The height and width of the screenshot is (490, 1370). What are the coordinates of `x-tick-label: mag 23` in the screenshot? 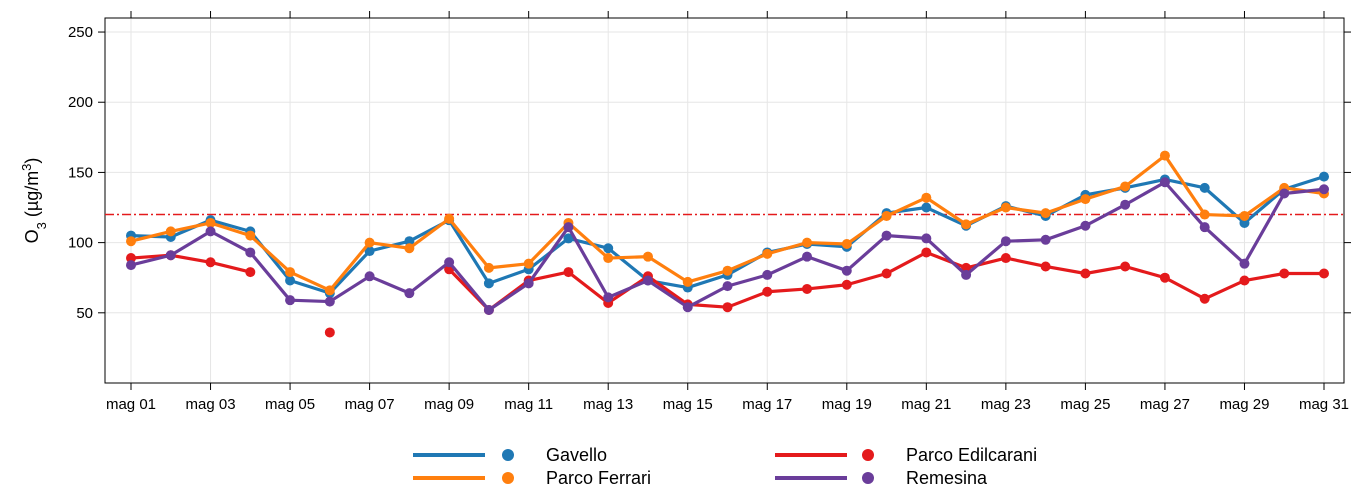 It's located at (1006, 404).